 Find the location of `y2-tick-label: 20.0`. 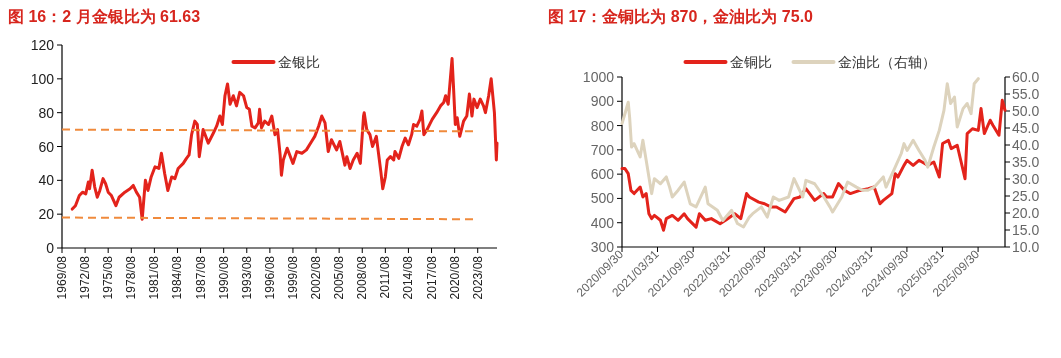

y2-tick-label: 20.0 is located at coordinates (1026, 213).